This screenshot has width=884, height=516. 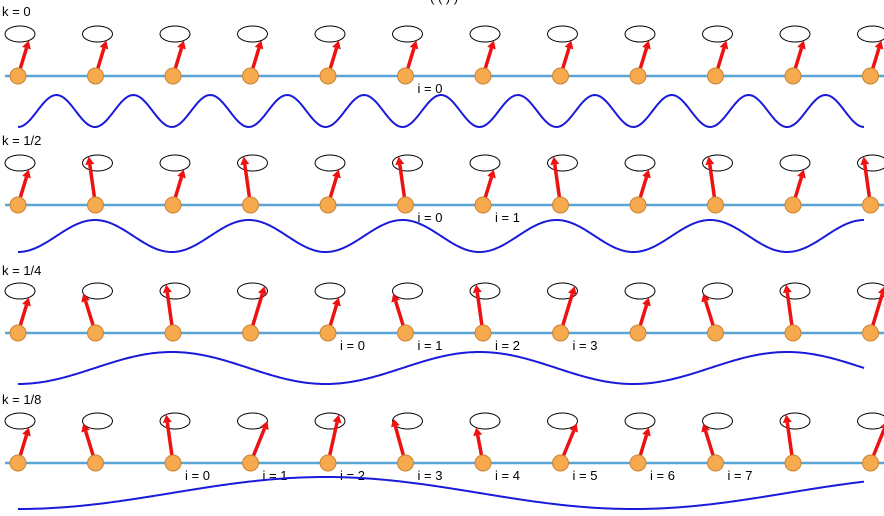 What do you see at coordinates (21, 399) in the screenshot?
I see `k-label: k = 1/8` at bounding box center [21, 399].